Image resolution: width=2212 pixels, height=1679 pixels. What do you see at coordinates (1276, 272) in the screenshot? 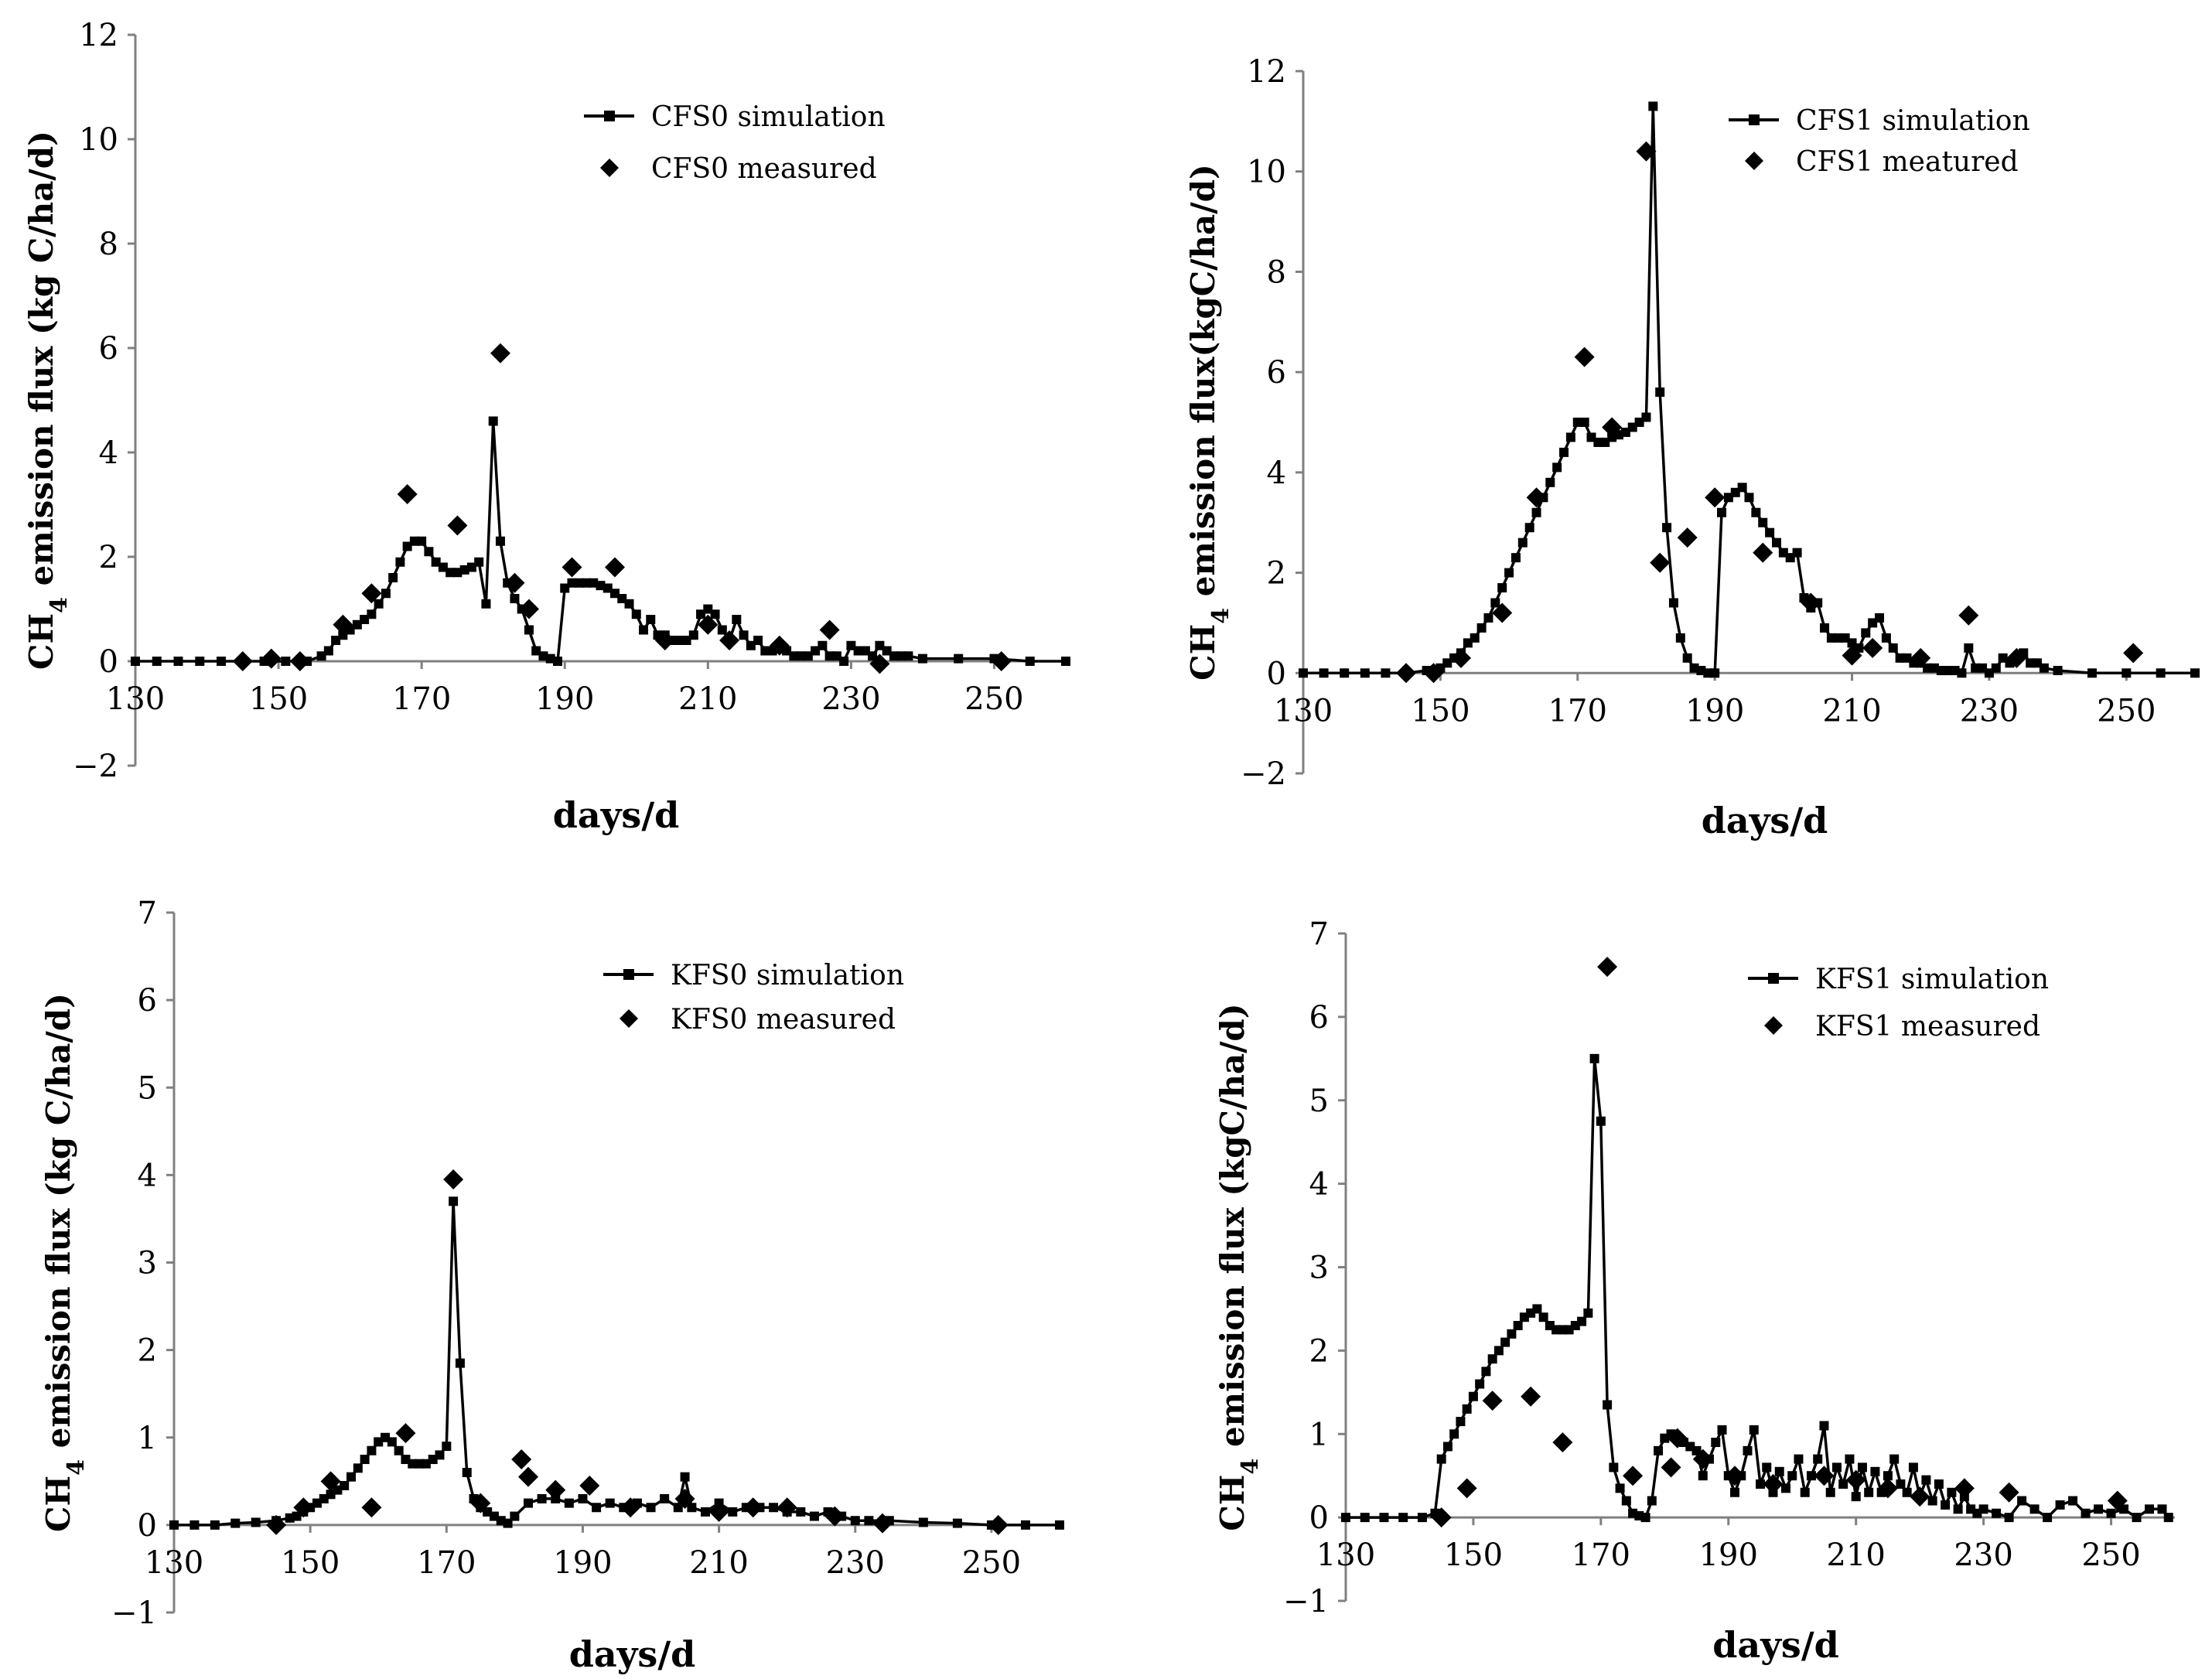
I see `y-tick-label: 8` at bounding box center [1276, 272].